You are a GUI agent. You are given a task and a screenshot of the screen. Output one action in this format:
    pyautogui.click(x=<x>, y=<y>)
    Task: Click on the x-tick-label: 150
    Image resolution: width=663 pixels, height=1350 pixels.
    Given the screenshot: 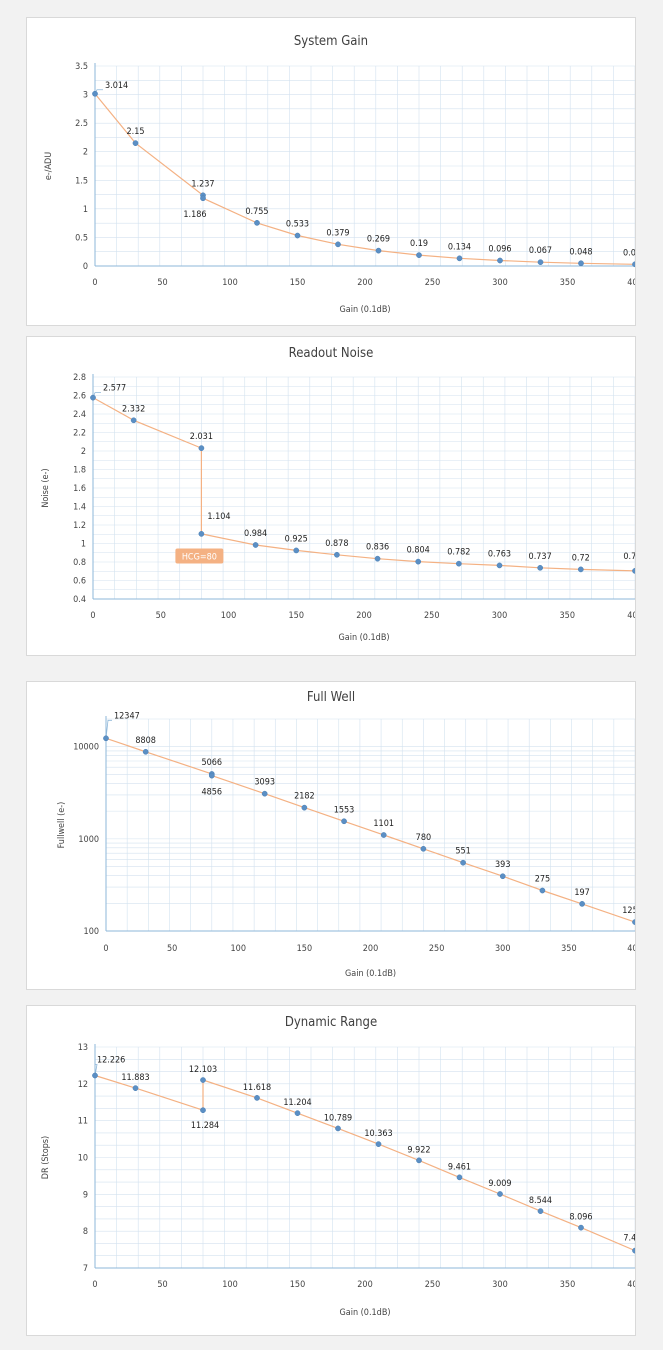 What is the action you would take?
    pyautogui.click(x=297, y=283)
    